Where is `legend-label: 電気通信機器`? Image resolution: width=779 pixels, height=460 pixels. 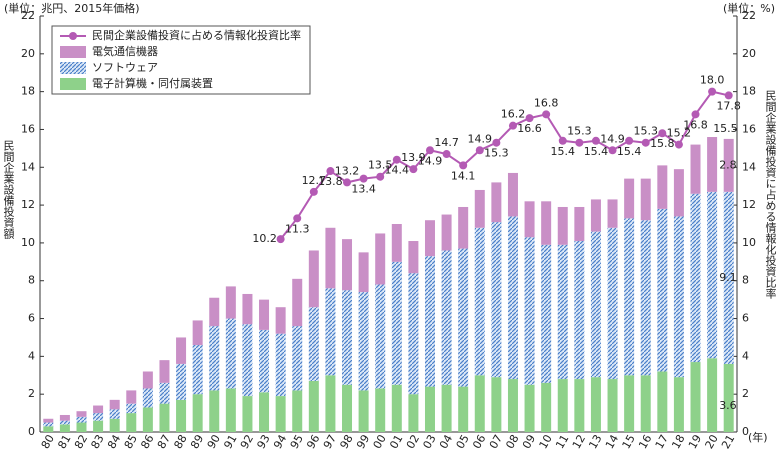
legend-label: 電気通信機器 is located at coordinates (125, 51).